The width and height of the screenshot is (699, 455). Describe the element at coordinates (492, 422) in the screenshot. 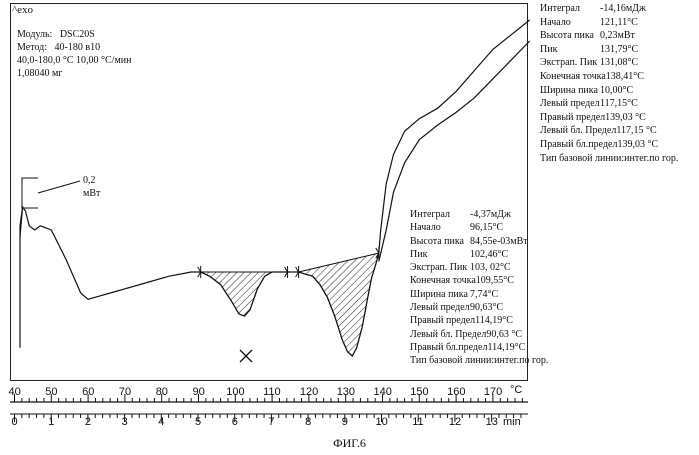

I see `time-tick-label: 13` at that location.